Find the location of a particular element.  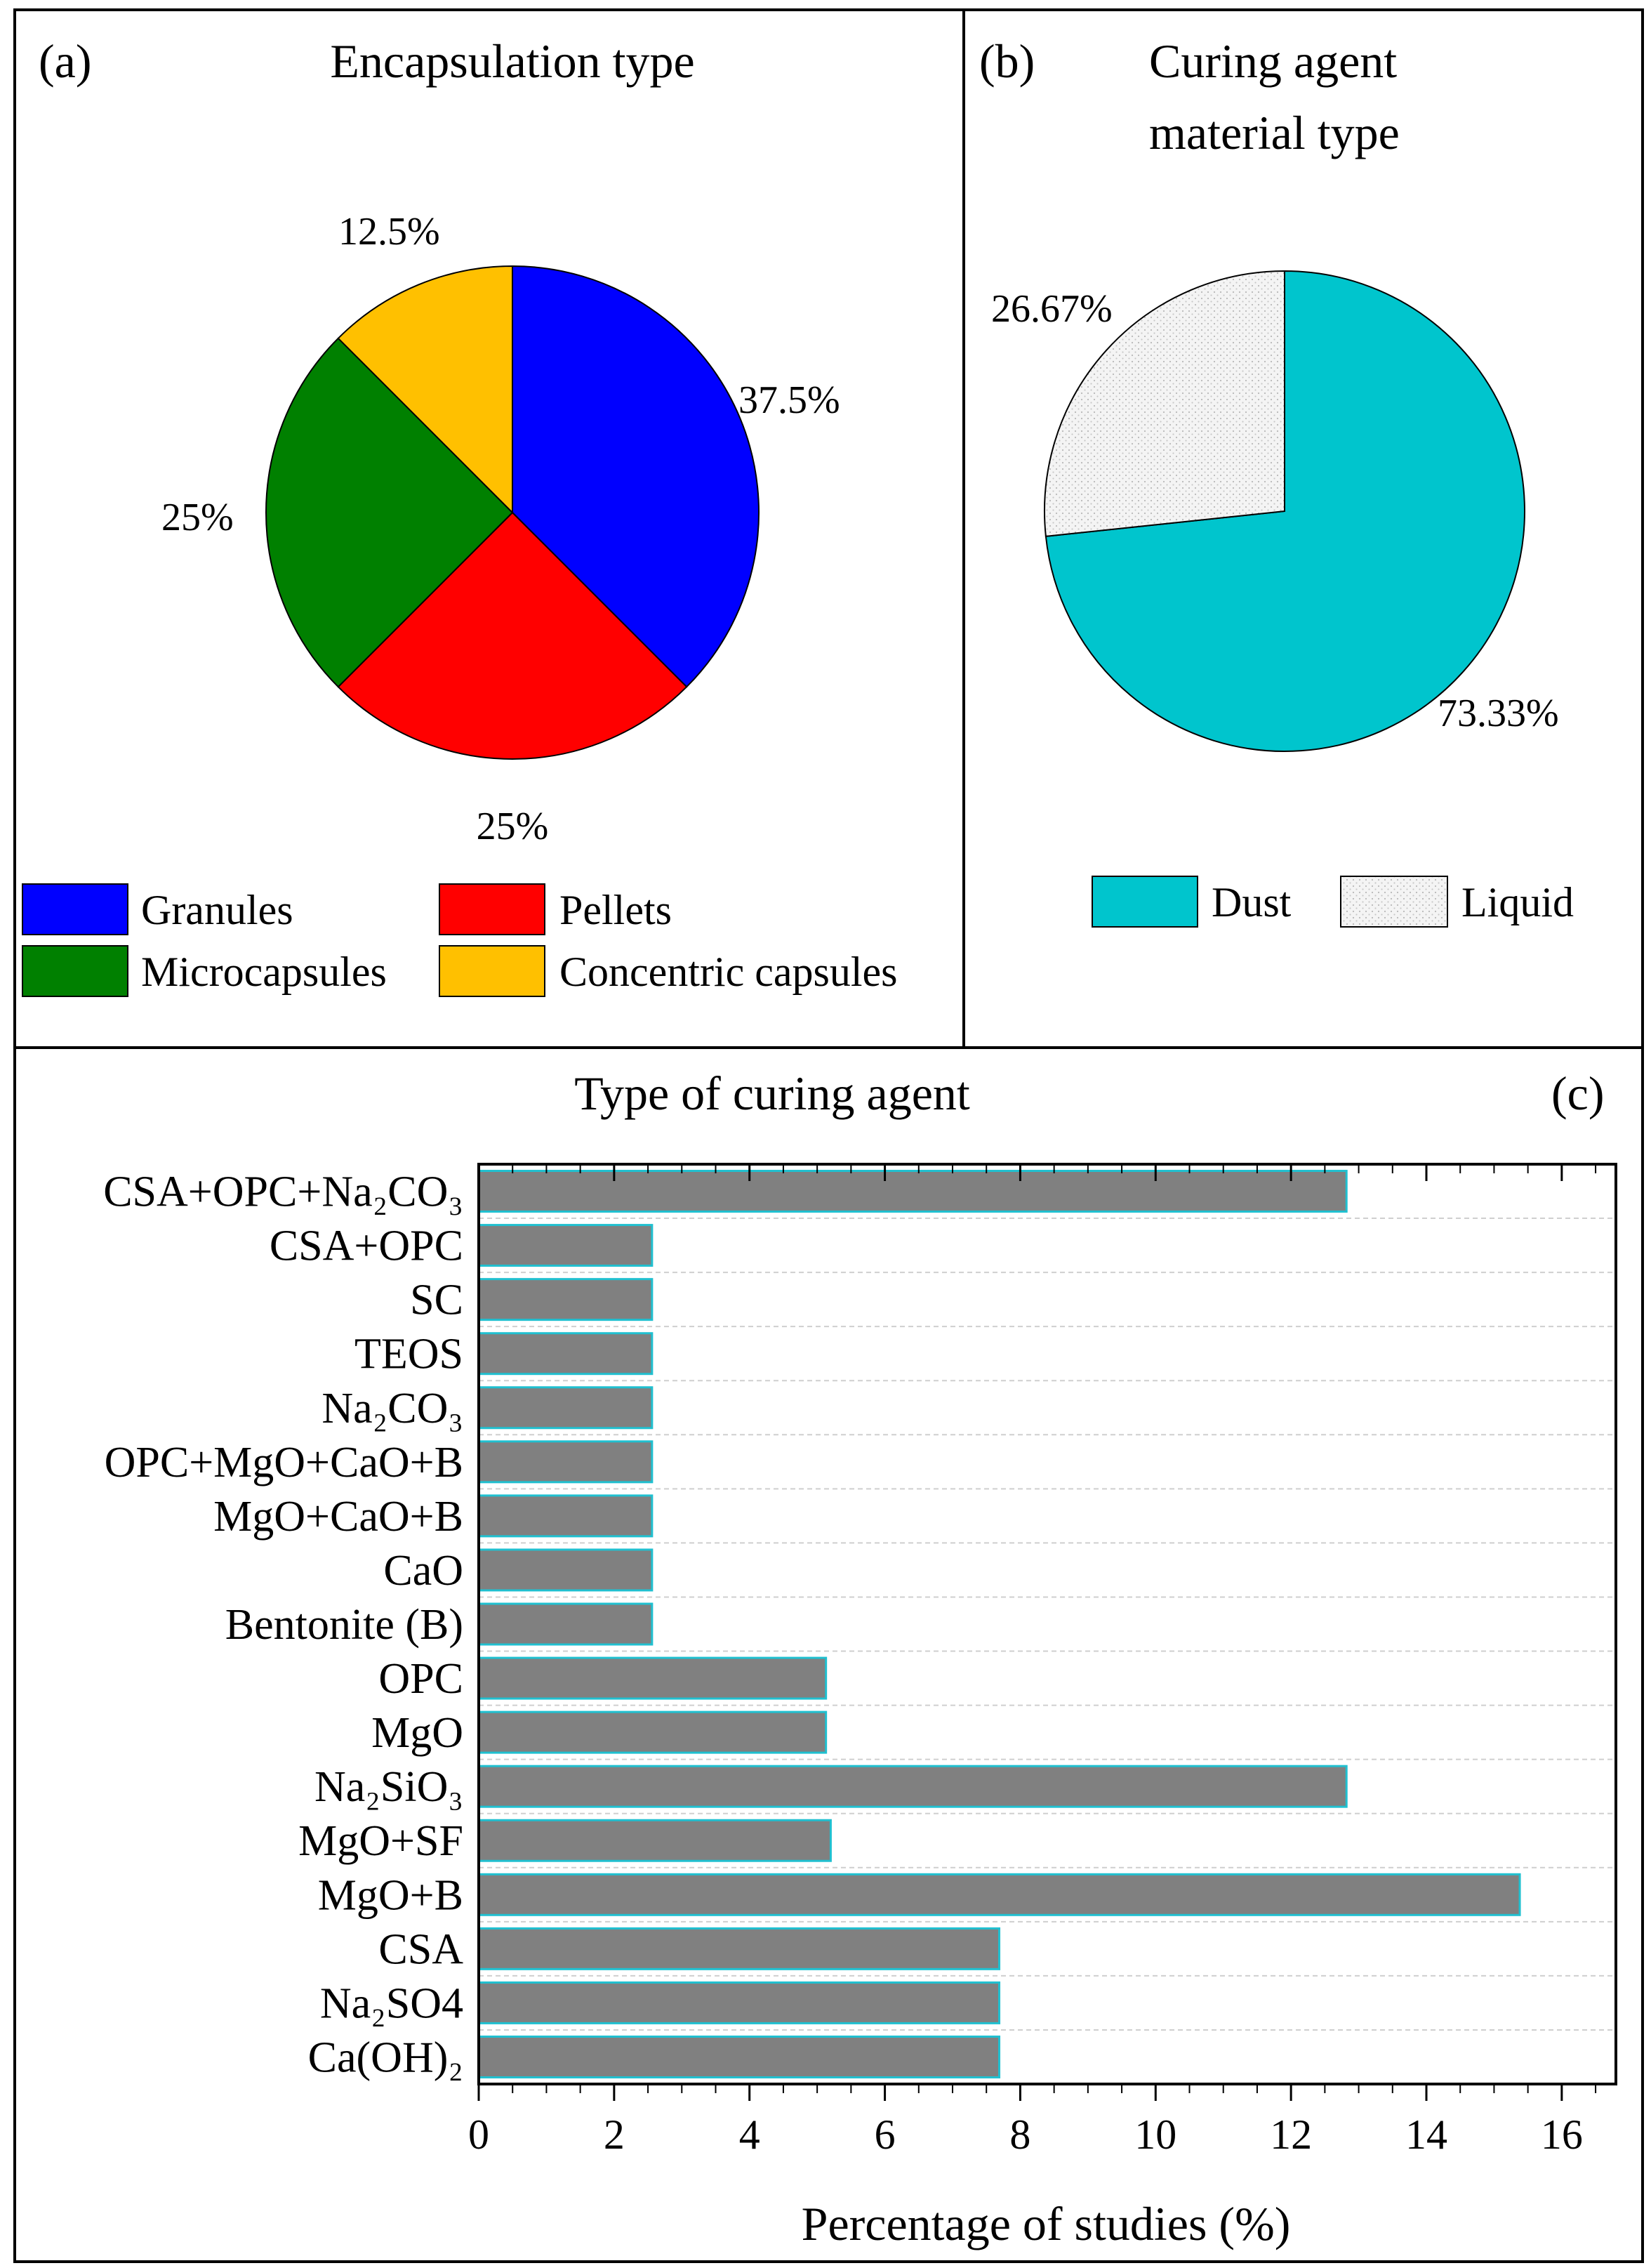

pie-slice-pellets is located at coordinates (512, 635).